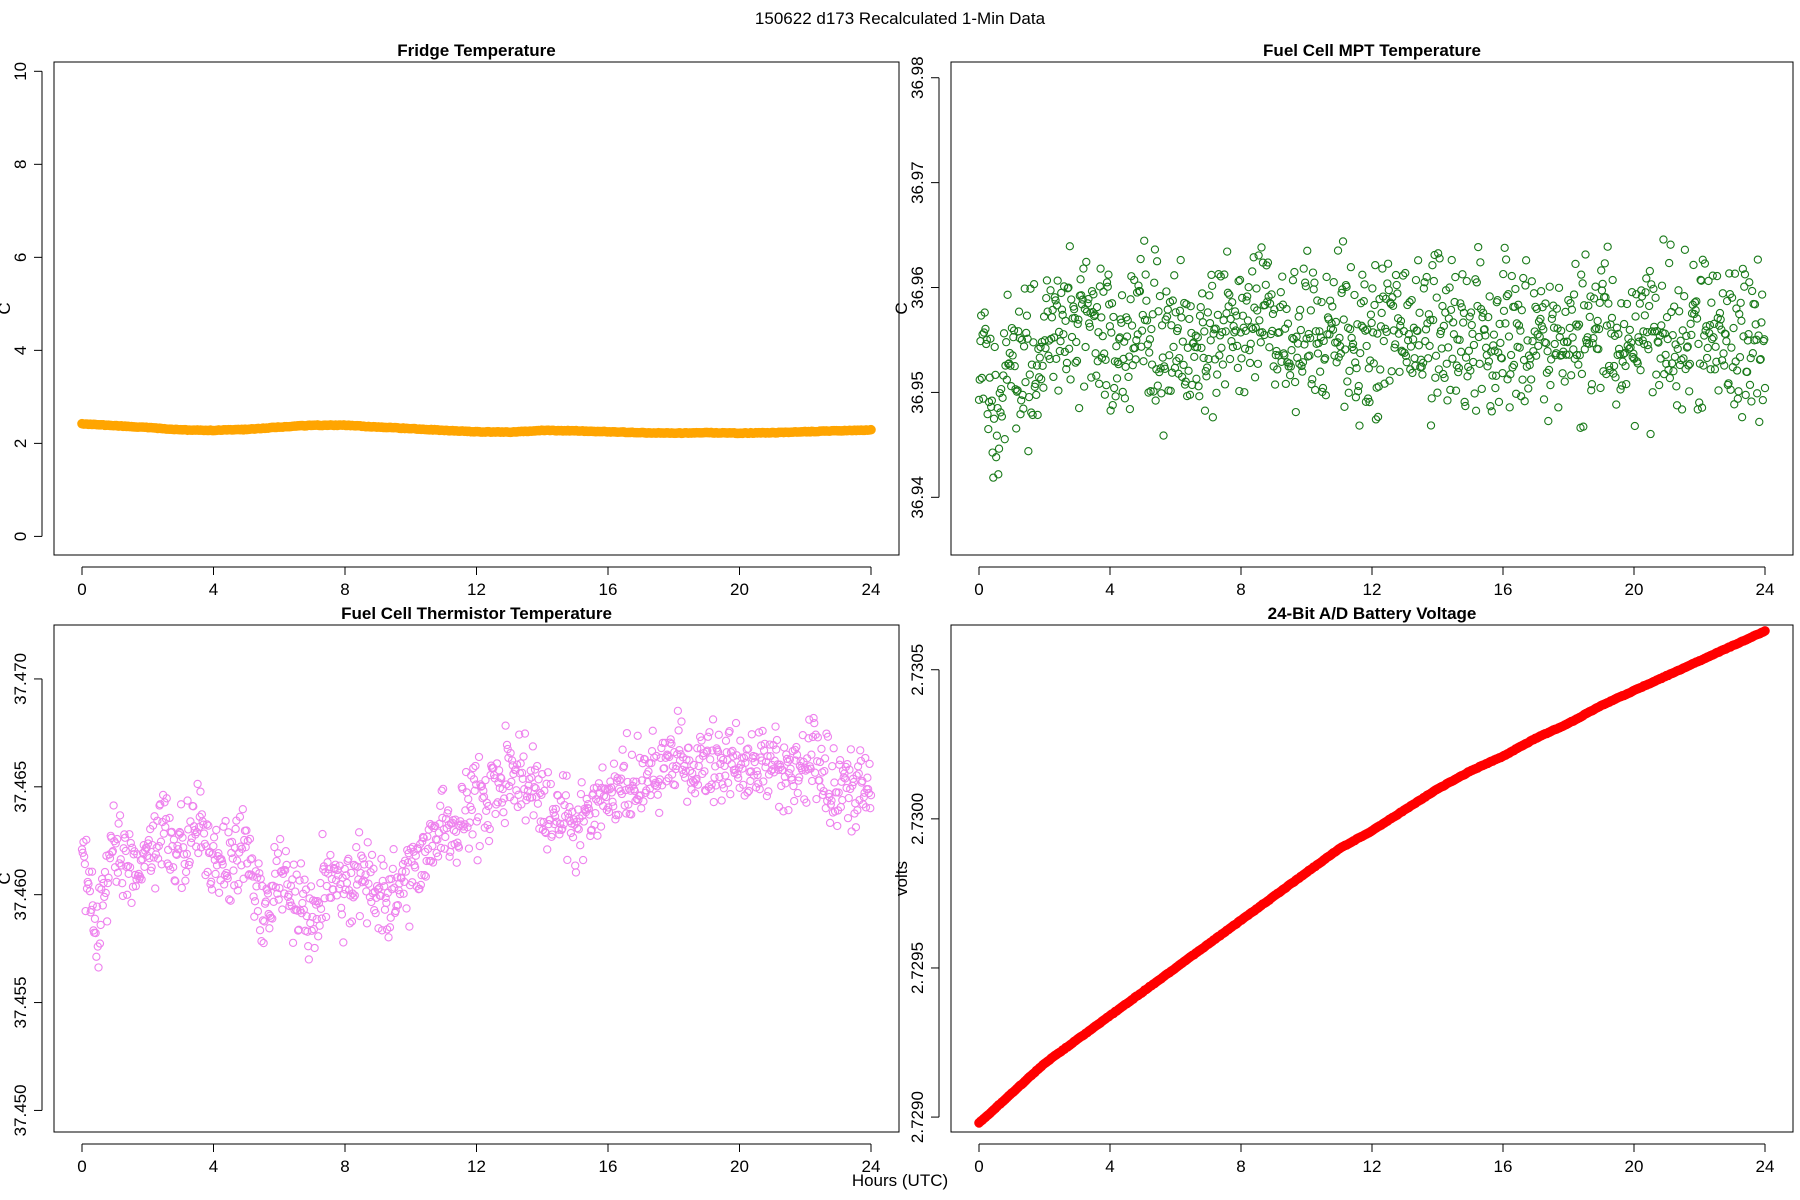 The width and height of the screenshot is (1800, 1200). What do you see at coordinates (1503, 1166) in the screenshot?
I see `x-tick-label: 16` at bounding box center [1503, 1166].